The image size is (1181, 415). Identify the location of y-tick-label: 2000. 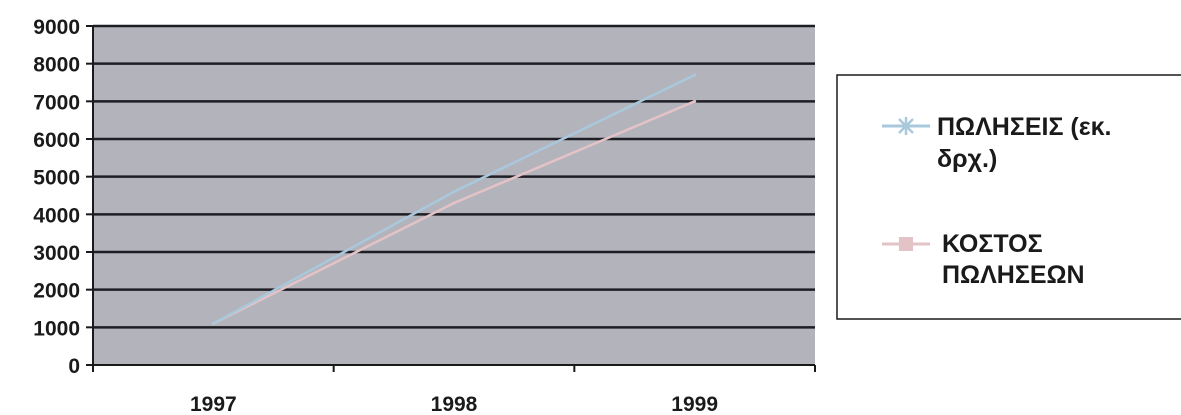
(56, 291).